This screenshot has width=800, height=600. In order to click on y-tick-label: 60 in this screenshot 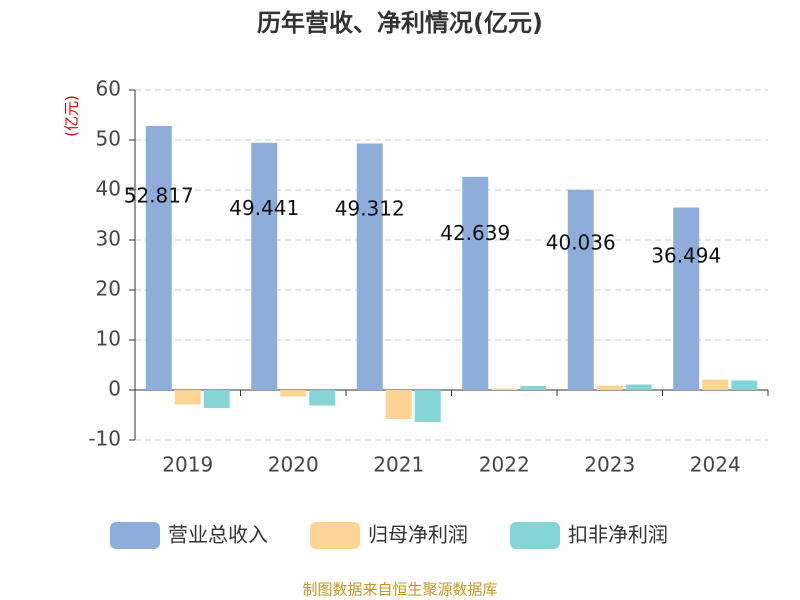, I will do `click(108, 89)`.